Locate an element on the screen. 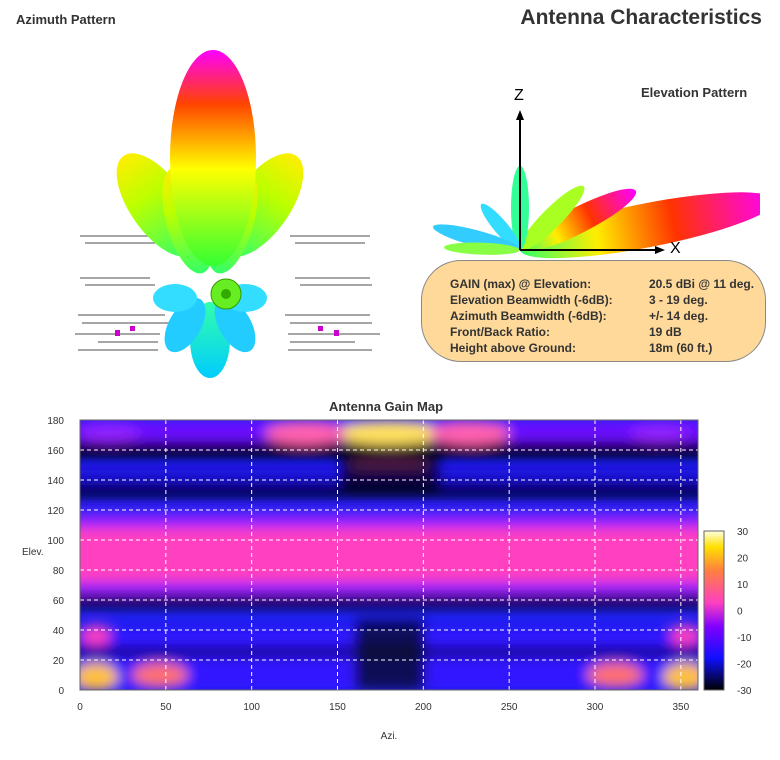  spec-row-azi-beamwidth: Azimuth Beamwidth (-6dB): +/- 14 deg. is located at coordinates (579, 316).